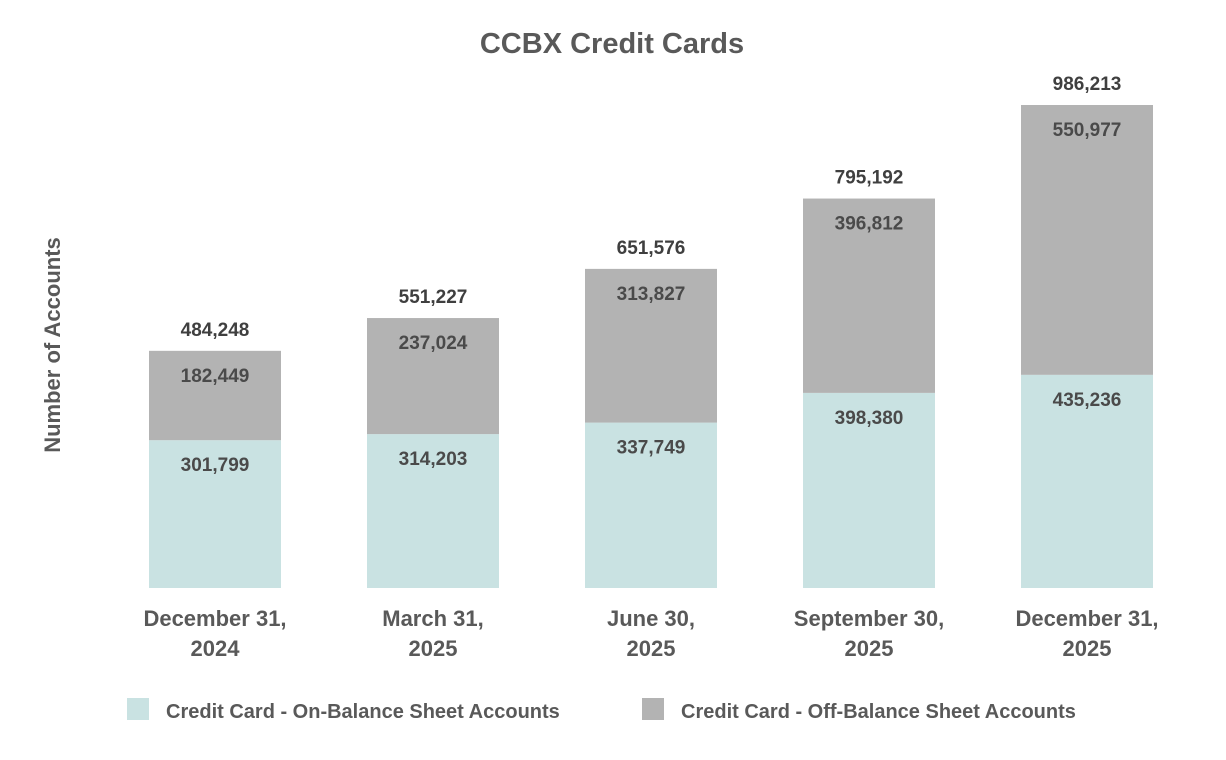 This screenshot has width=1226, height=760. I want to click on total-label: 795,192, so click(869, 178).